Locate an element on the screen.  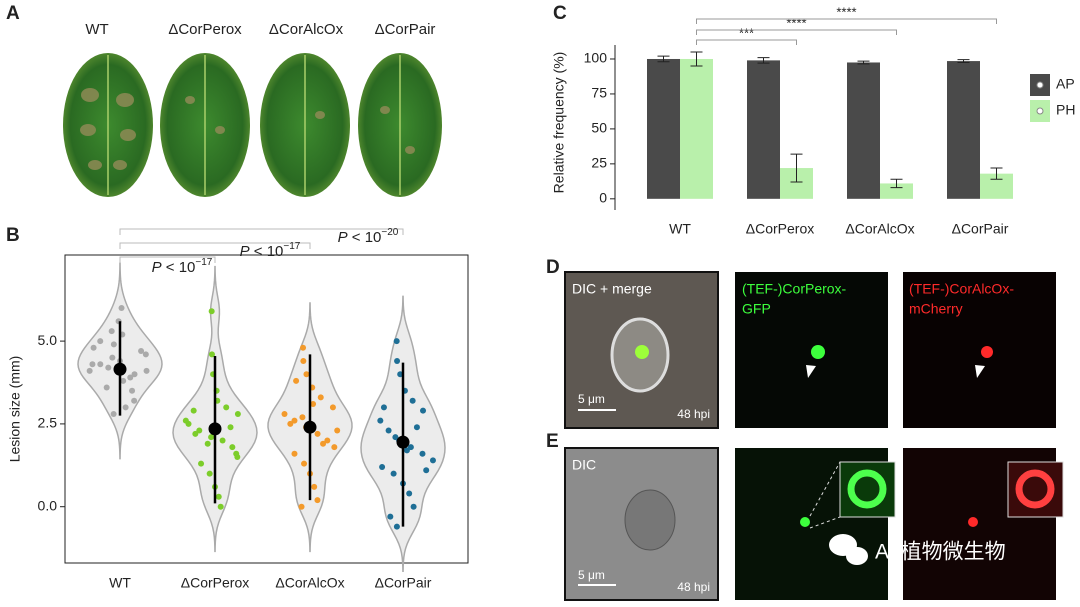
p-value: P < 10−17 is located at coordinates (270, 250).